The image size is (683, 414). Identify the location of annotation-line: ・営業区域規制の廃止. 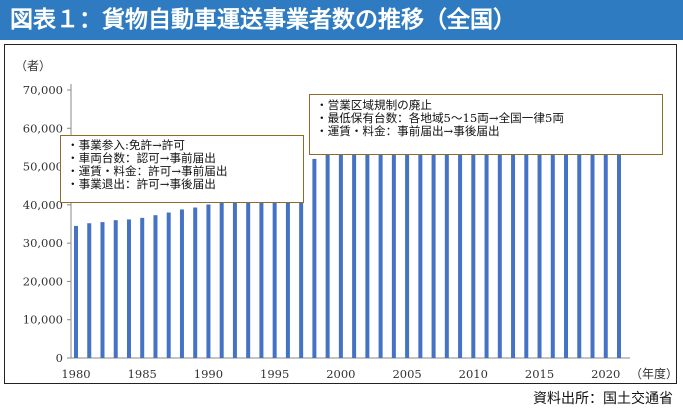
(374, 105).